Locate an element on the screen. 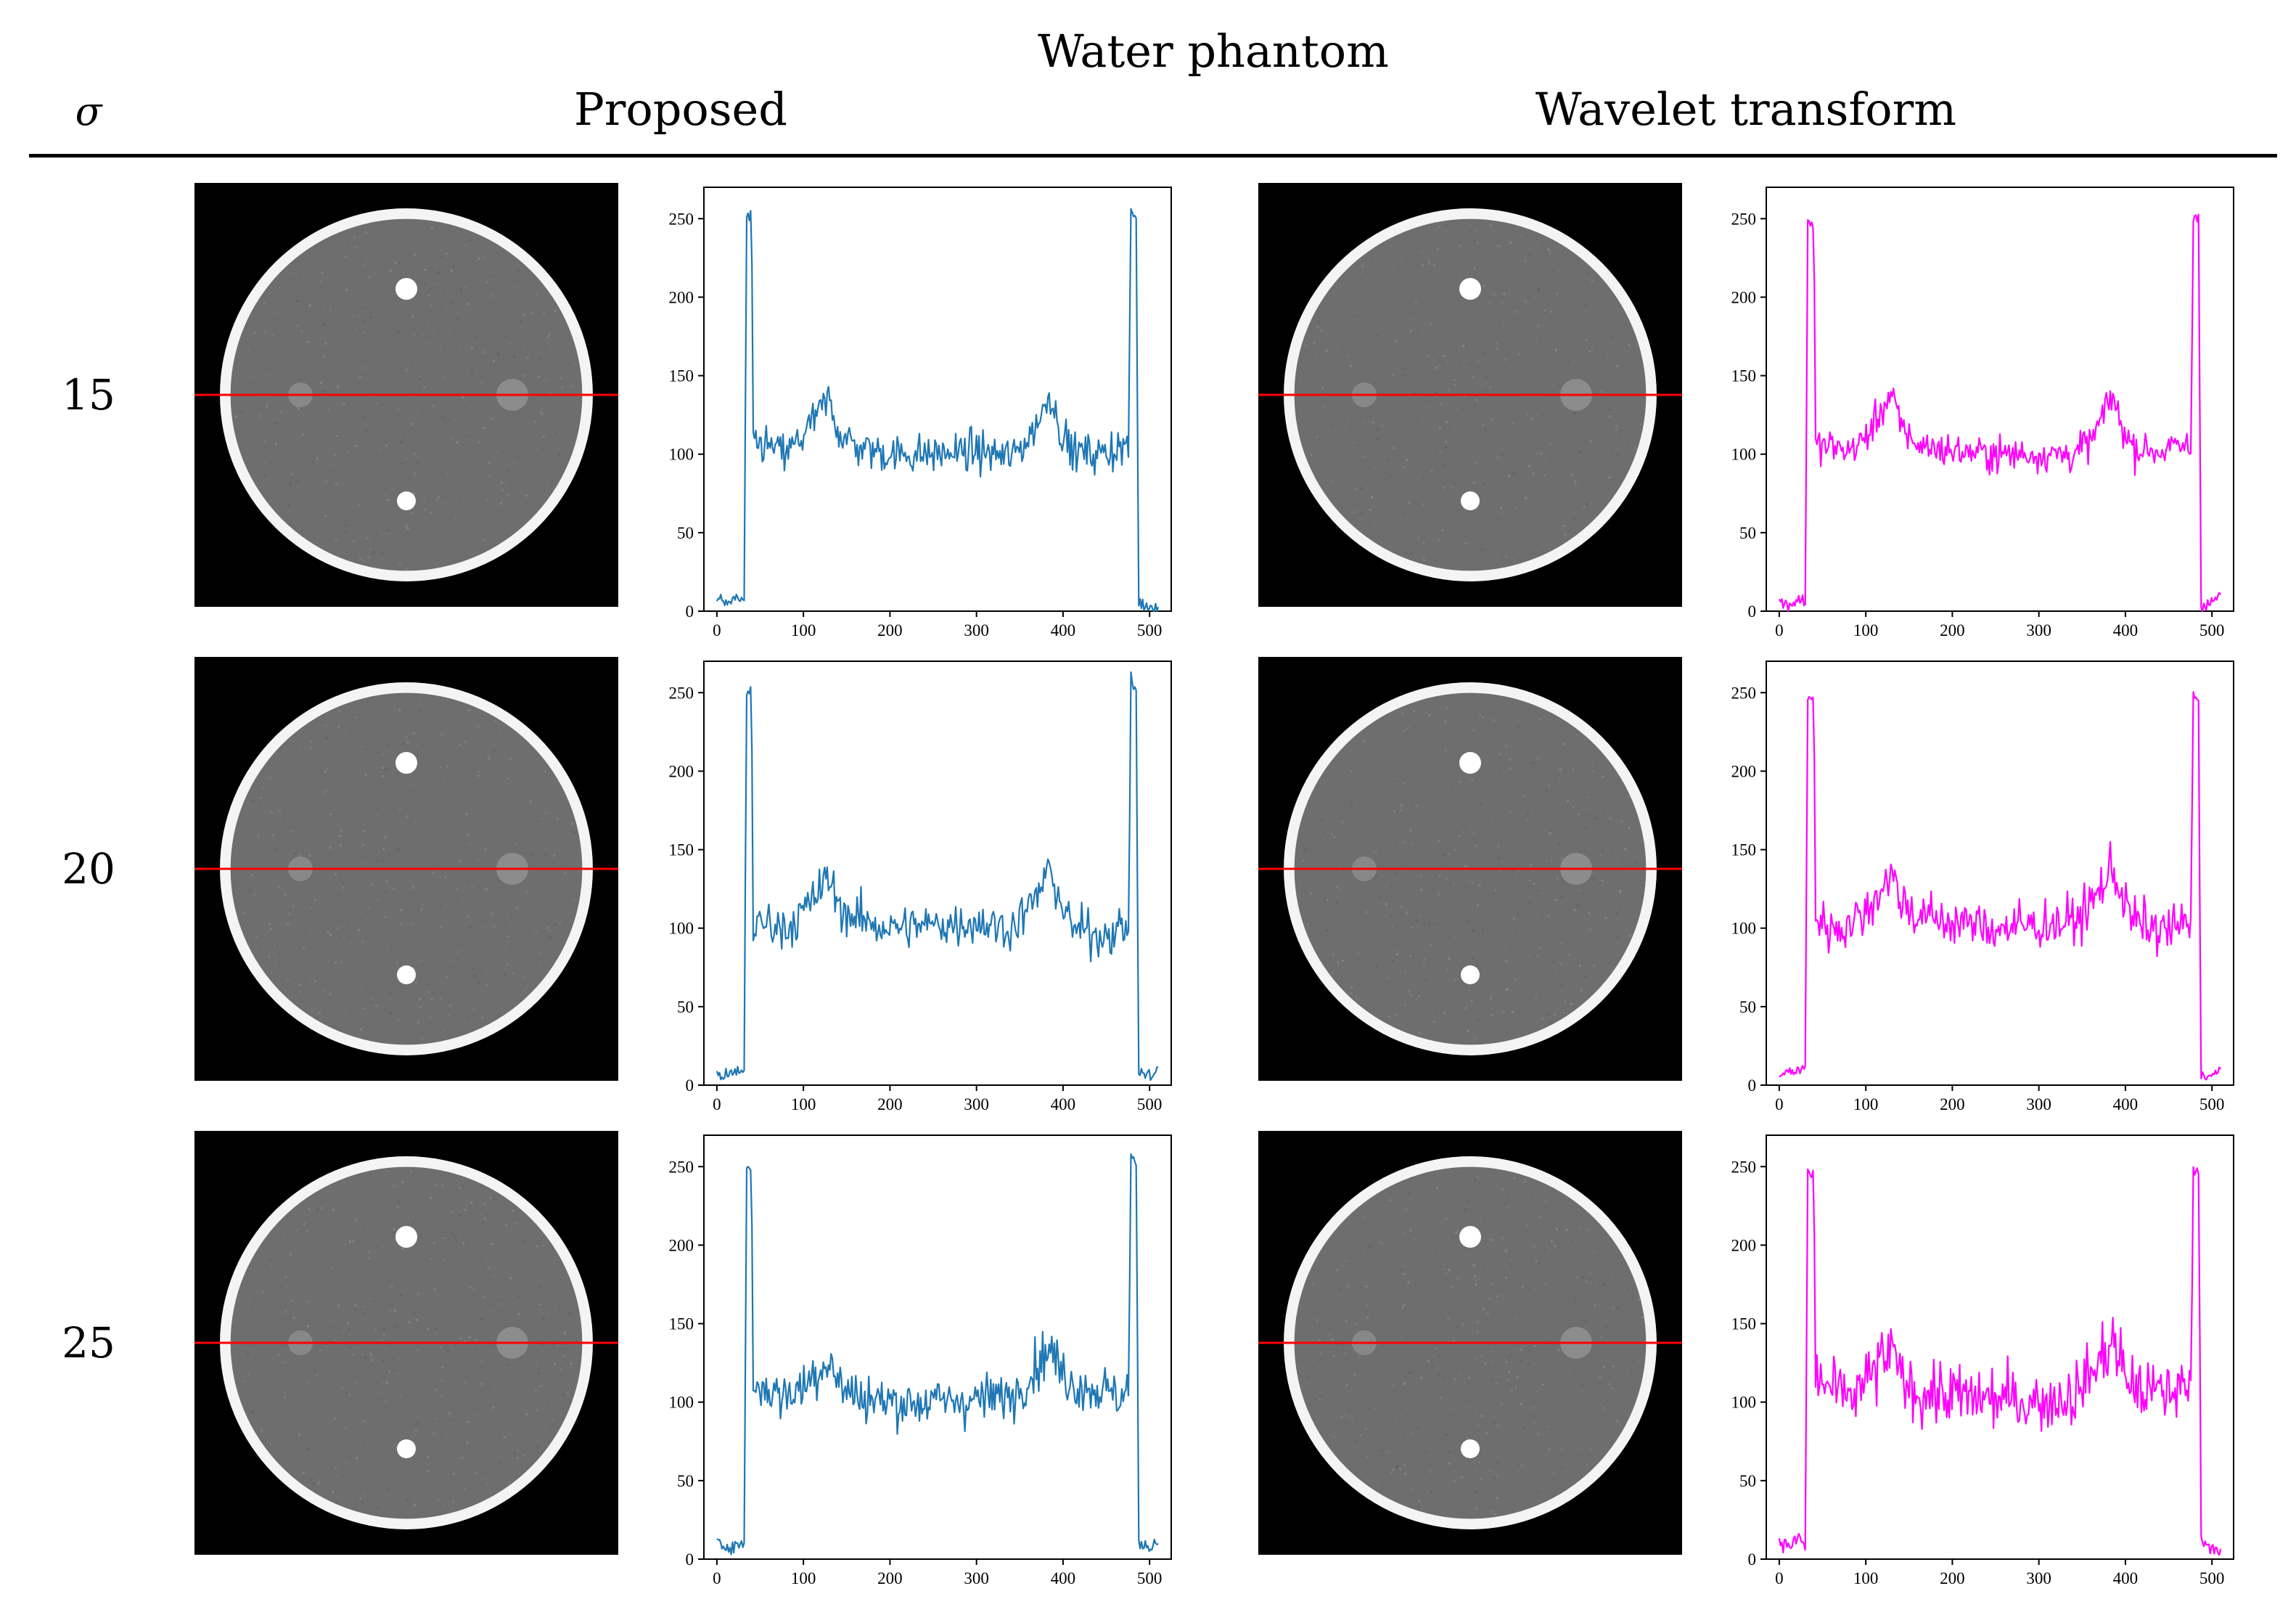 The image size is (2296, 1623). y-tick-label: 150 is located at coordinates (681, 1324).